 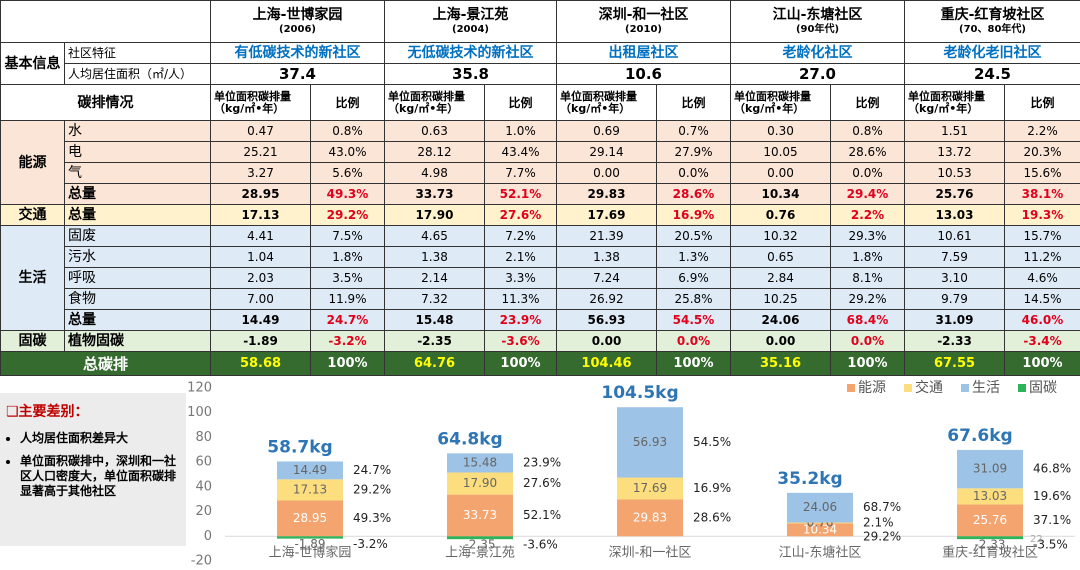 What do you see at coordinates (809, 479) in the screenshot?
I see `total-label: 35.2kg` at bounding box center [809, 479].